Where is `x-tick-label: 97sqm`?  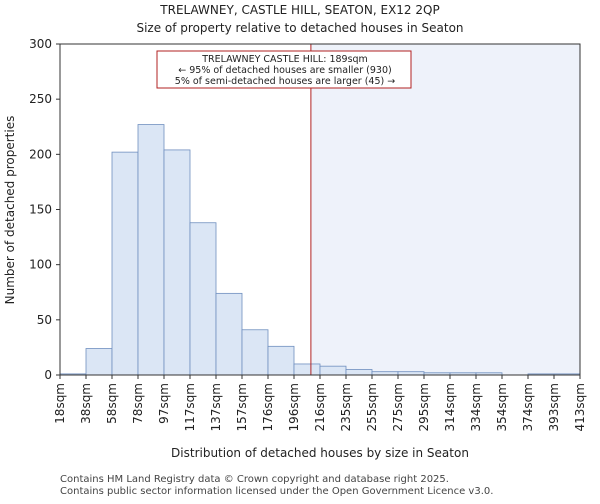 x-tick-label: 97sqm is located at coordinates (164, 403).